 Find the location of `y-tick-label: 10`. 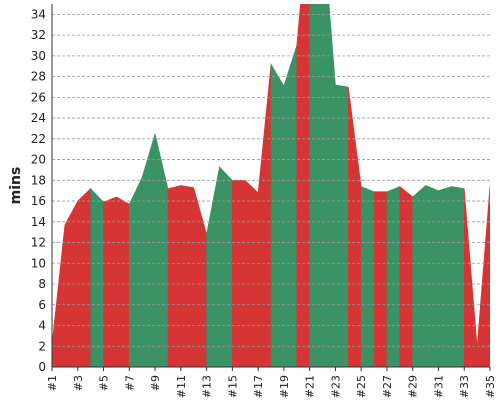

y-tick-label: 10 is located at coordinates (38, 263).